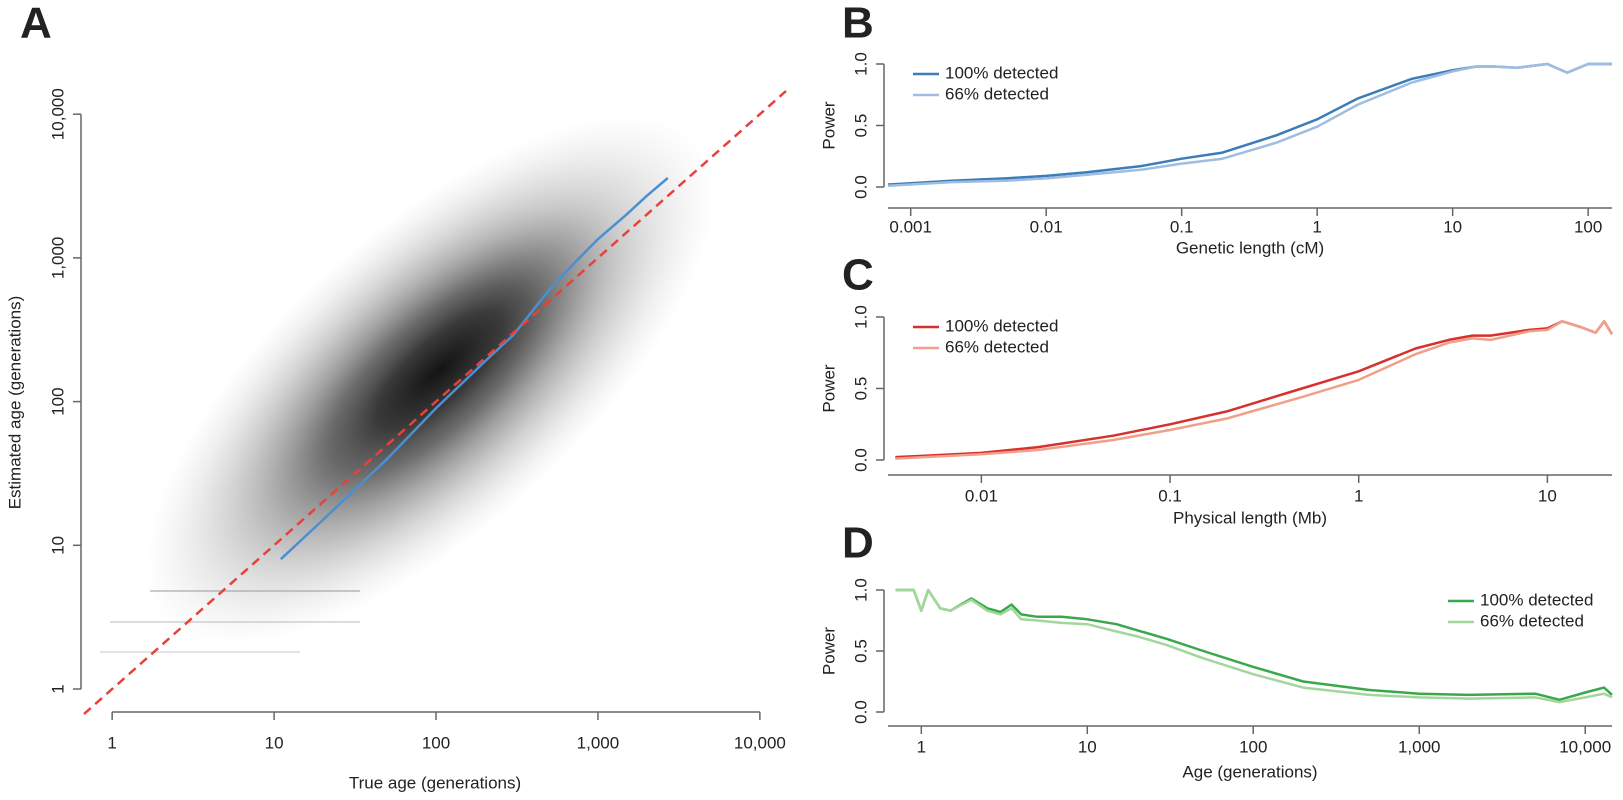 Image resolution: width=1623 pixels, height=800 pixels. Describe the element at coordinates (36, 24) in the screenshot. I see `panel-letter: A` at that location.